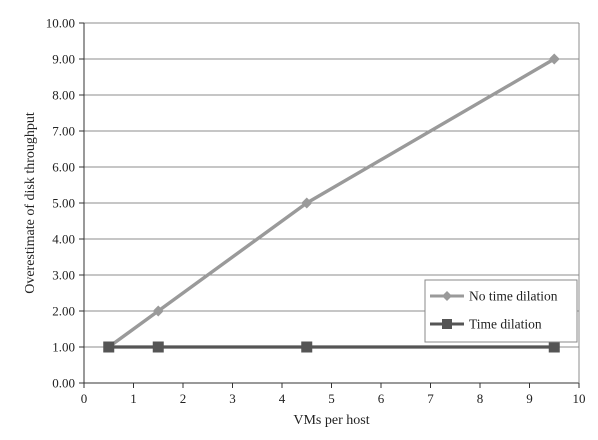  What do you see at coordinates (63, 383) in the screenshot?
I see `y-tick-label: 0.00` at bounding box center [63, 383].